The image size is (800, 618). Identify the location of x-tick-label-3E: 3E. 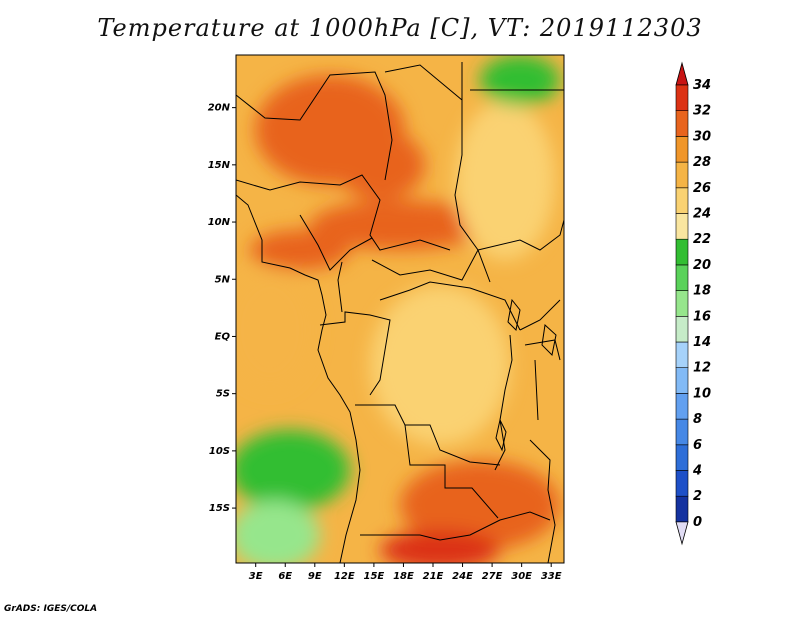
(256, 576).